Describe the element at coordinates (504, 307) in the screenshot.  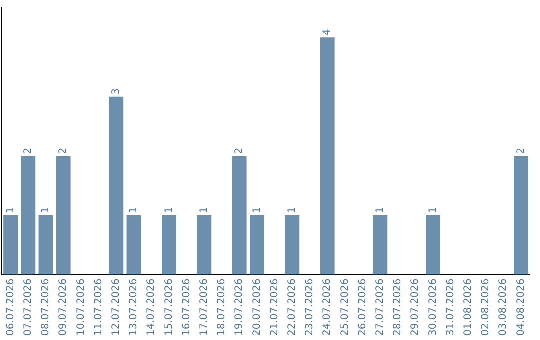
I see `x-tick-label: 03.08.2026` at that location.